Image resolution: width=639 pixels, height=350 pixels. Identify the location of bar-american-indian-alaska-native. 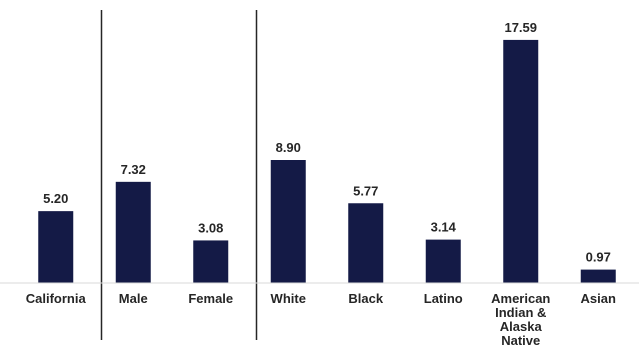
(521, 161).